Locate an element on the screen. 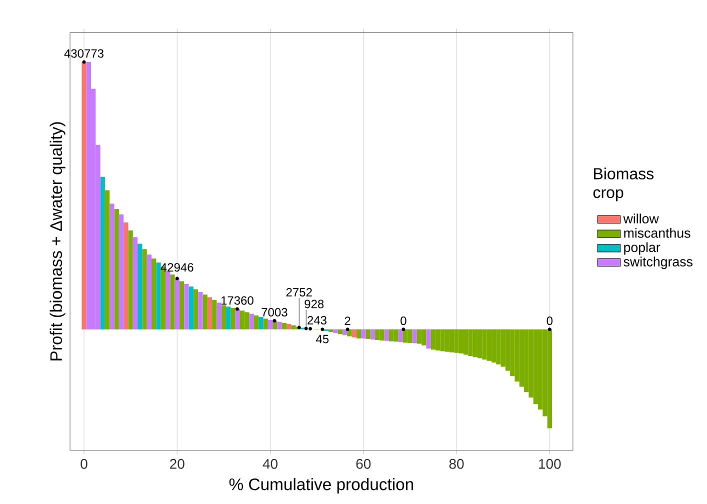 Image resolution: width=707 pixels, height=504 pixels. legend-label: switchgrass is located at coordinates (658, 262).